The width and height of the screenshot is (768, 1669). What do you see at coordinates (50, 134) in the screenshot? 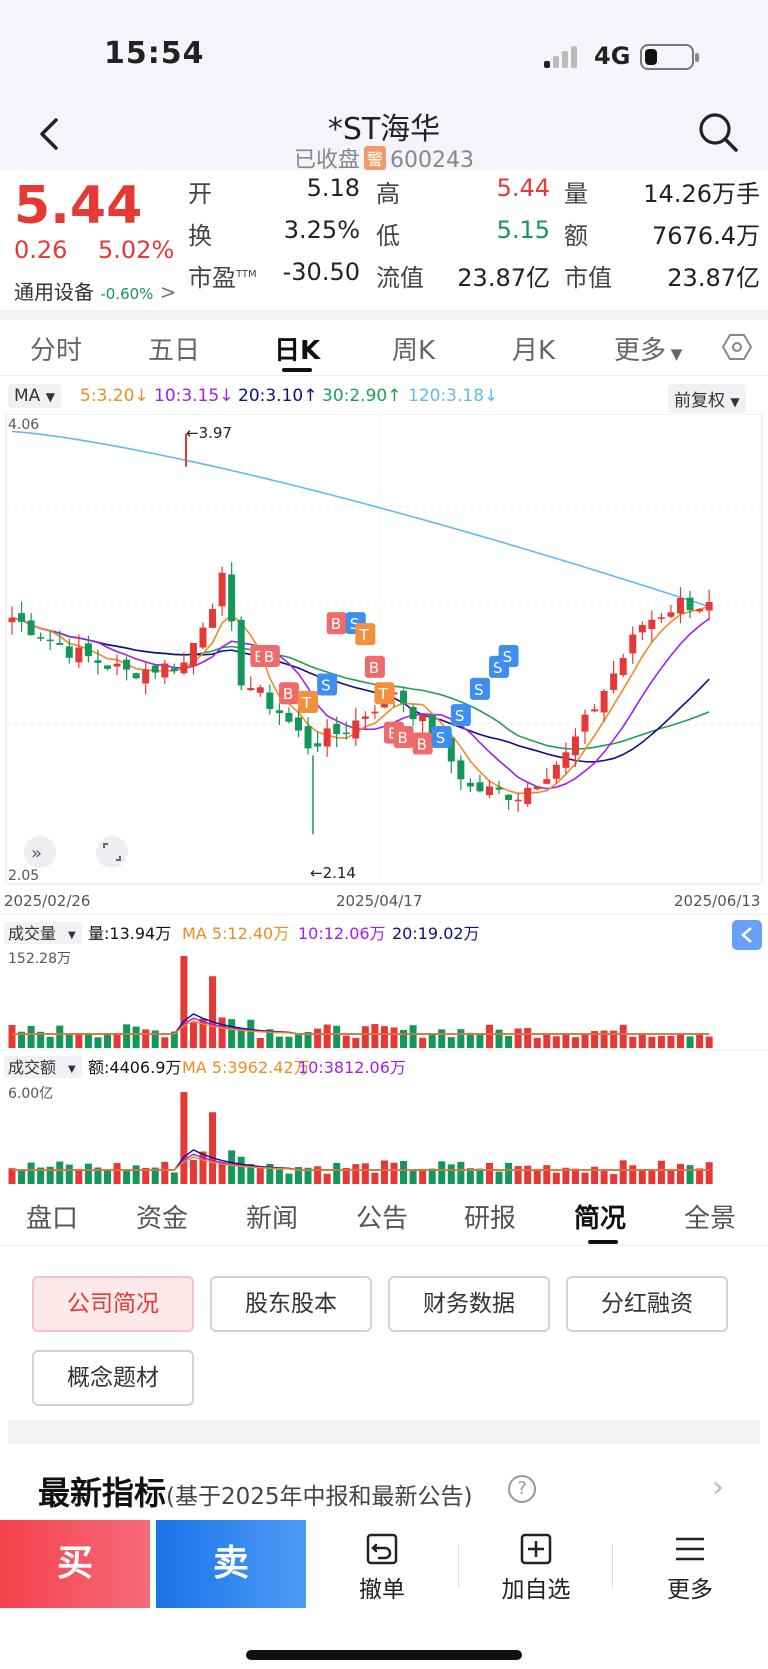
I see `back-arrow-icon` at bounding box center [50, 134].